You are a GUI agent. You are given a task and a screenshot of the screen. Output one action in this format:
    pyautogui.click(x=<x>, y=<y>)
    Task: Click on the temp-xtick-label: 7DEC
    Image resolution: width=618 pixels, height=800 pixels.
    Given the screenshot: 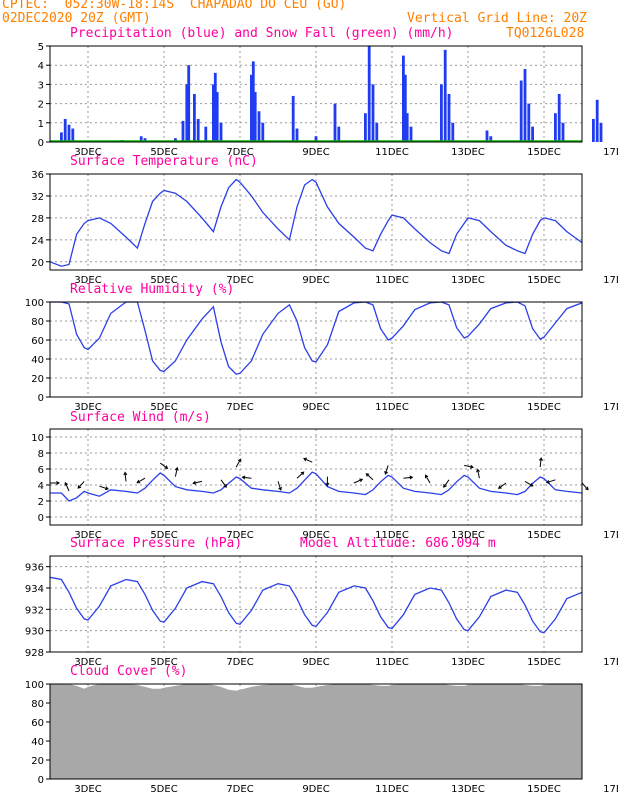 What is the action you would take?
    pyautogui.click(x=239, y=280)
    